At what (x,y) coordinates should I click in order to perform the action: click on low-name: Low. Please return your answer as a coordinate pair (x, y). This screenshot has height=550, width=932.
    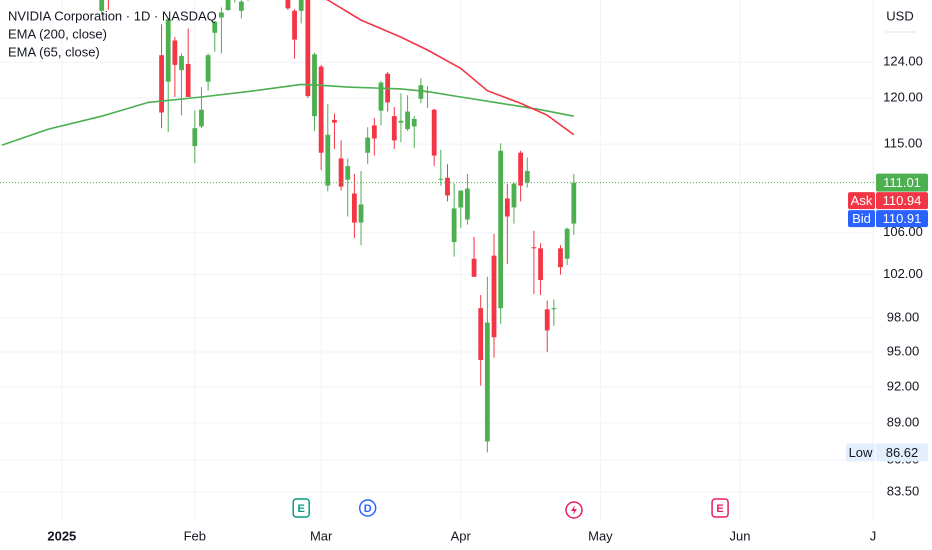
    Looking at the image, I should click on (861, 452).